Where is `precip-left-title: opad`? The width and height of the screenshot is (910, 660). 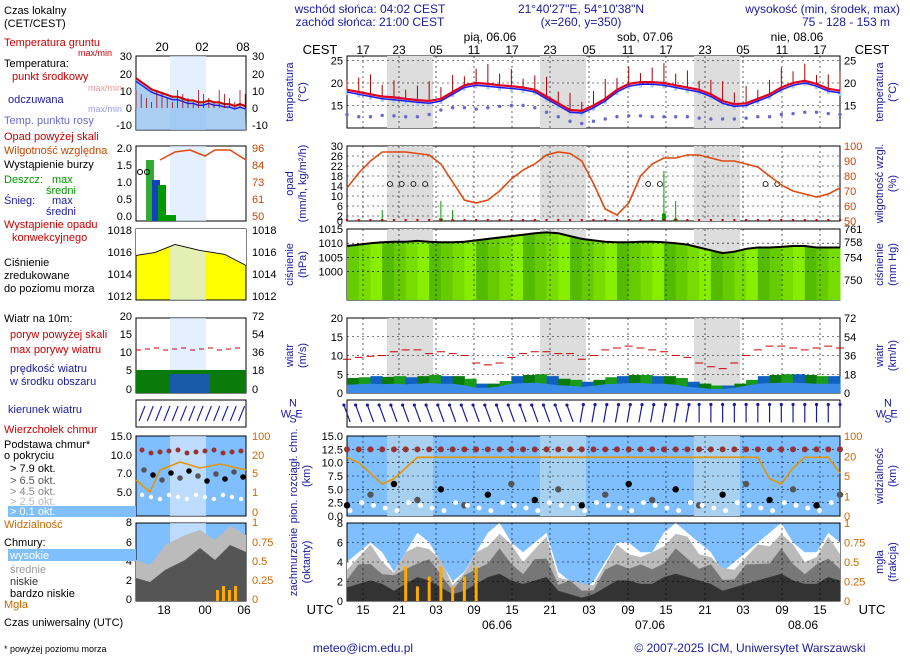
precip-left-title: opad is located at coordinates (290, 183).